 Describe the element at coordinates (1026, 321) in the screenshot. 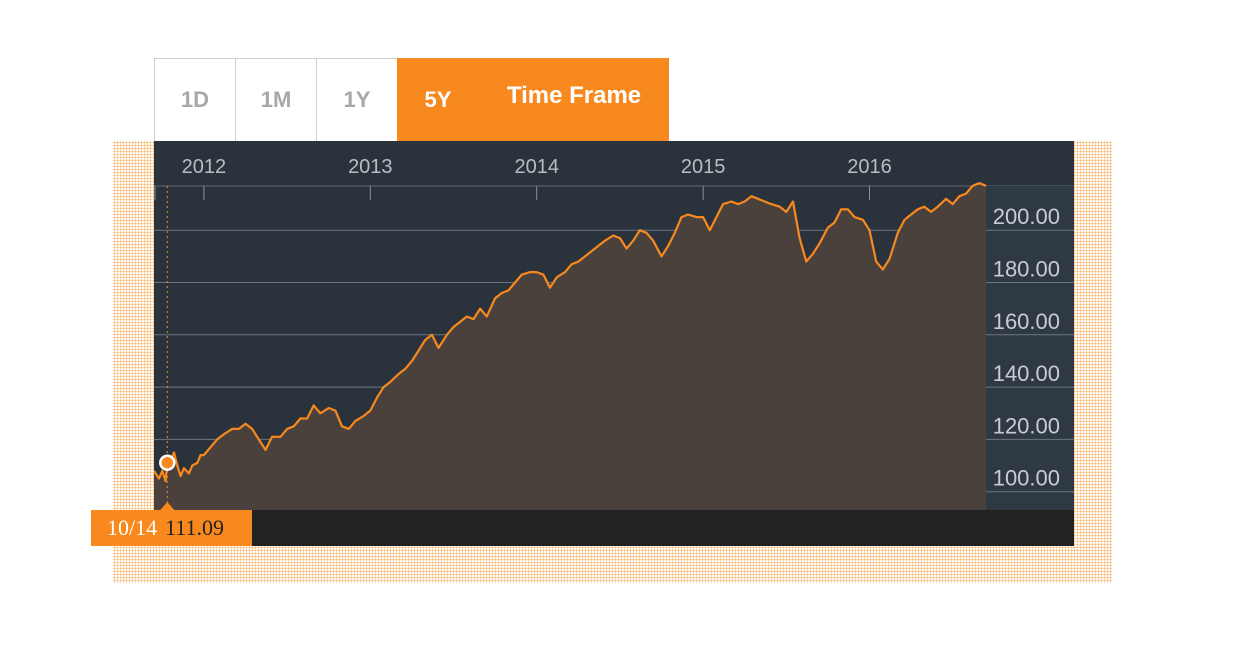

I see `y-tick-label: 160.00` at that location.